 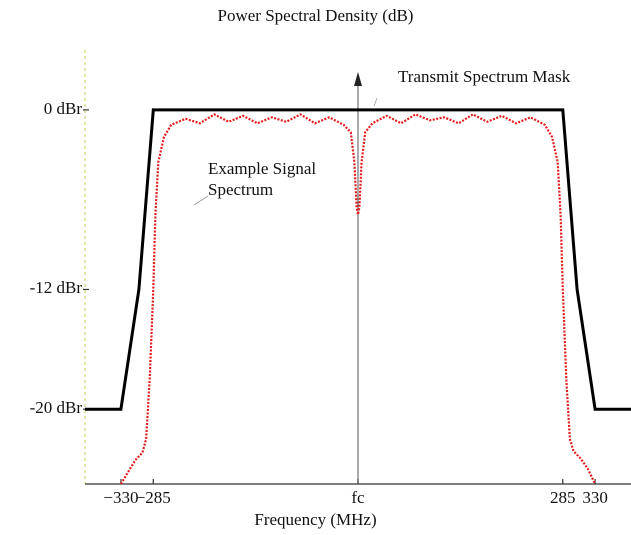 What do you see at coordinates (358, 79) in the screenshot?
I see `center-axis-arrow` at bounding box center [358, 79].